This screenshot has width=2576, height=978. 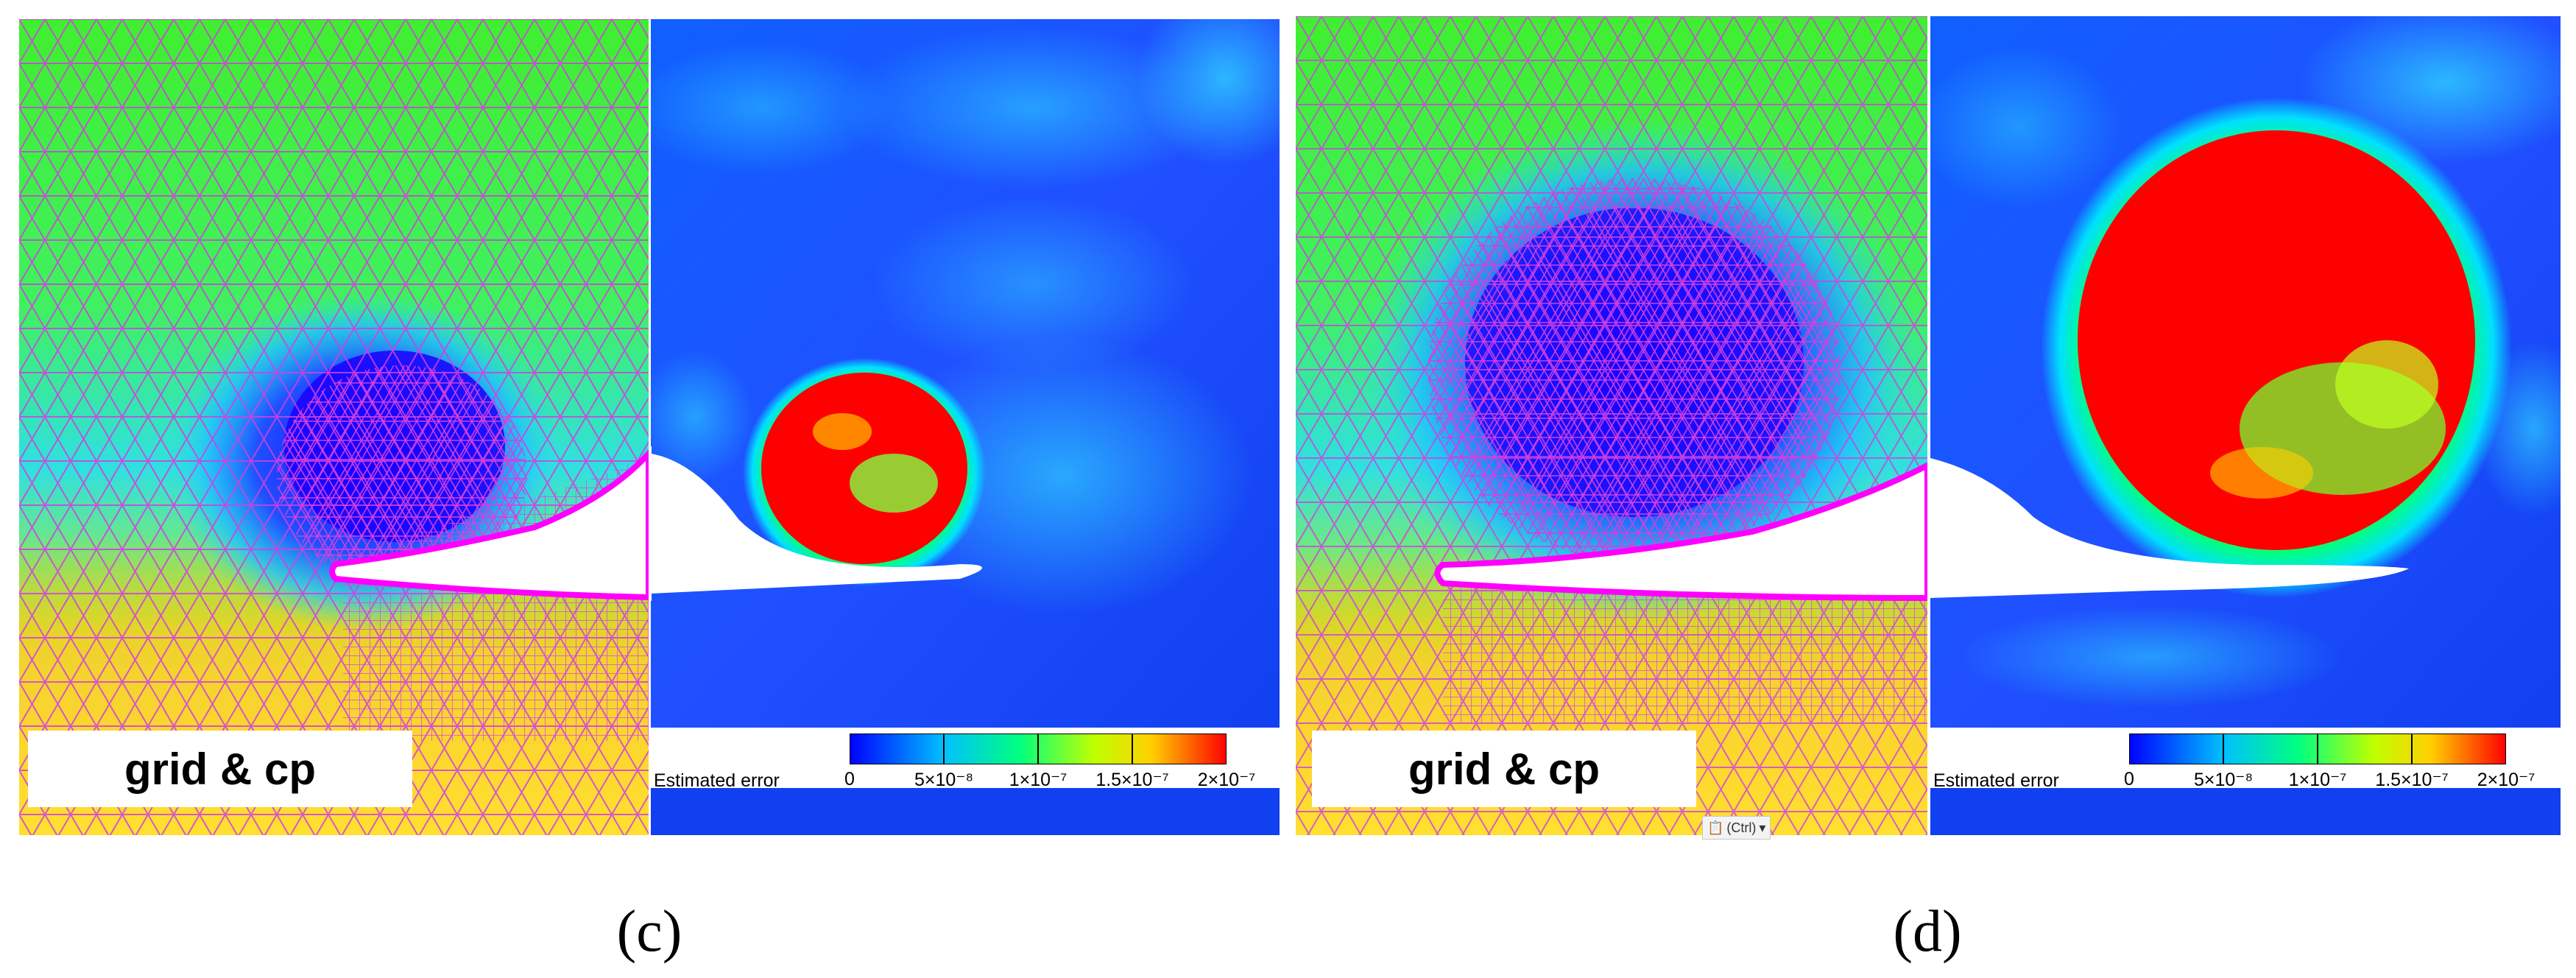 What do you see at coordinates (1762, 827) in the screenshot?
I see `chevron-down-icon: ▾` at bounding box center [1762, 827].